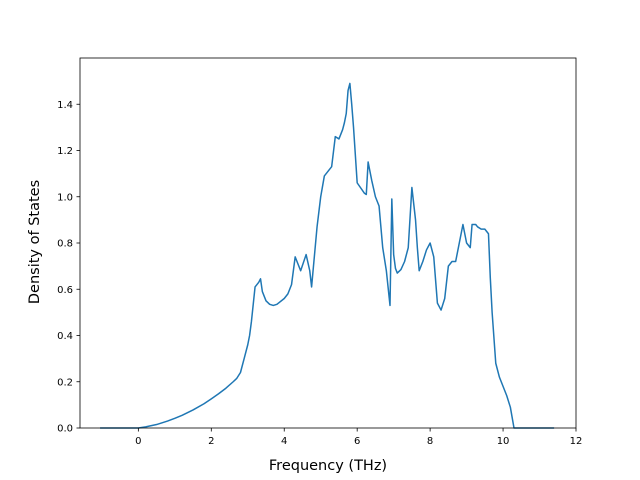 This screenshot has height=480, width=640. What do you see at coordinates (328, 466) in the screenshot?
I see `x-axis-title: Frequency (THz)` at bounding box center [328, 466].